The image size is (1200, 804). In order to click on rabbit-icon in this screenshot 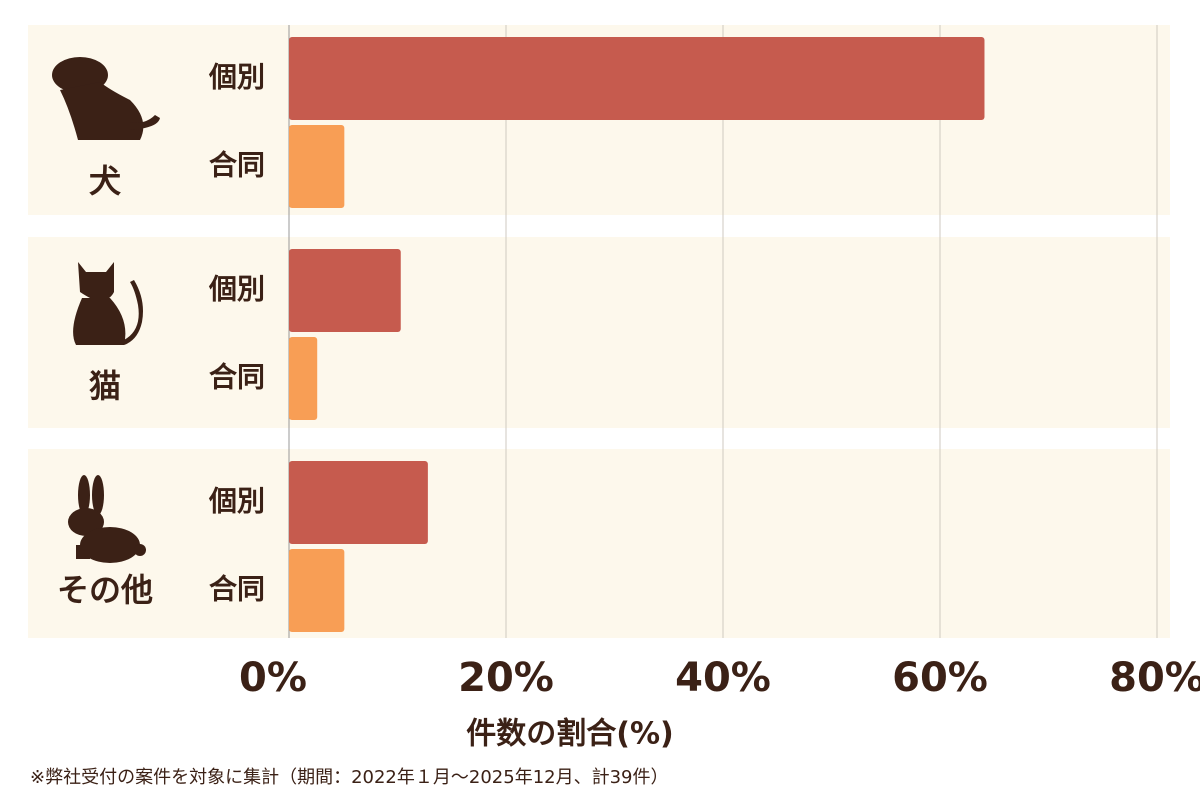, I will do `click(107, 519)`.